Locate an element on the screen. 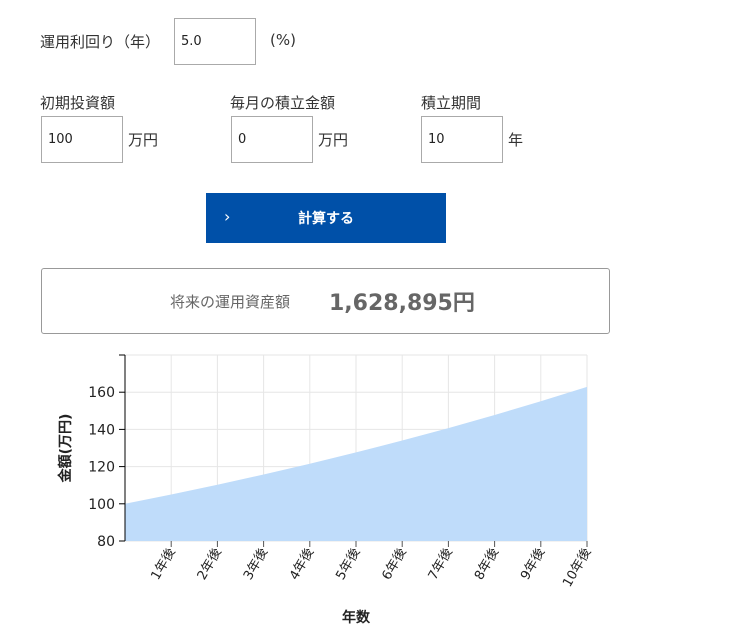 This screenshot has width=748, height=640. result-box: 将来の運用資産額 1,628,895円 is located at coordinates (325, 301).